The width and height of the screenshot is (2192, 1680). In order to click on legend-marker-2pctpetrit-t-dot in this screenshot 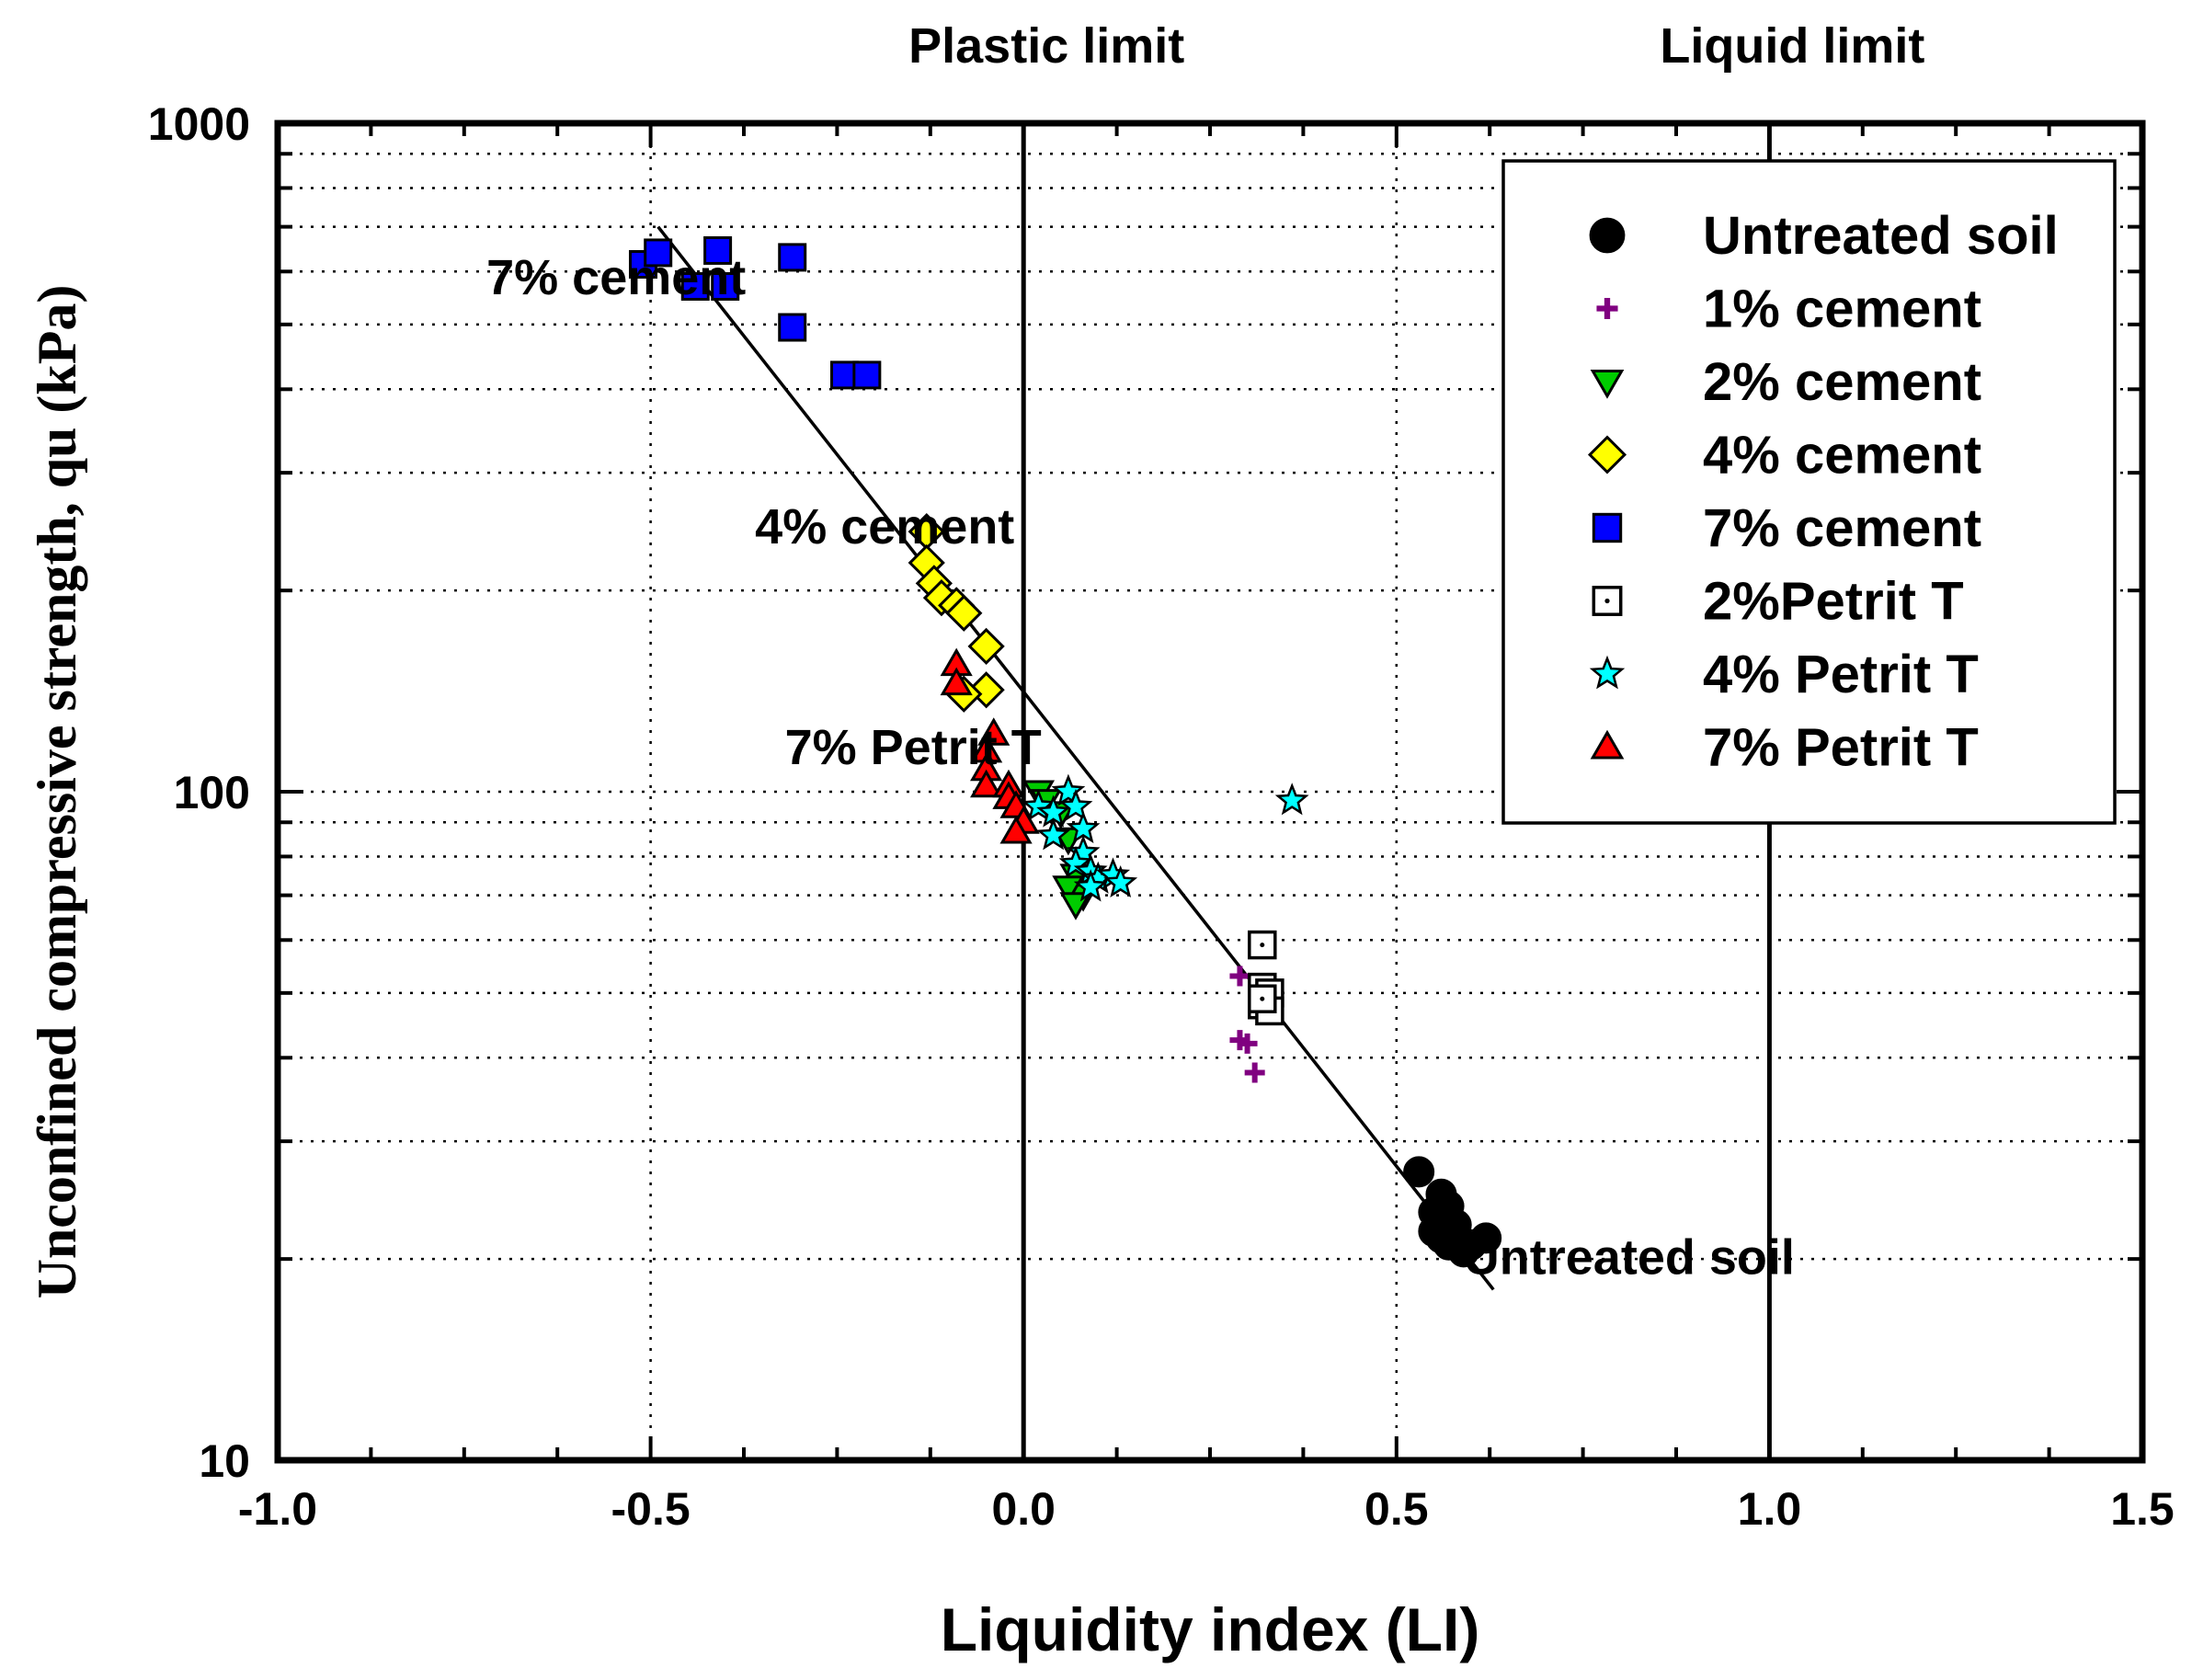, I will do `click(1607, 601)`.